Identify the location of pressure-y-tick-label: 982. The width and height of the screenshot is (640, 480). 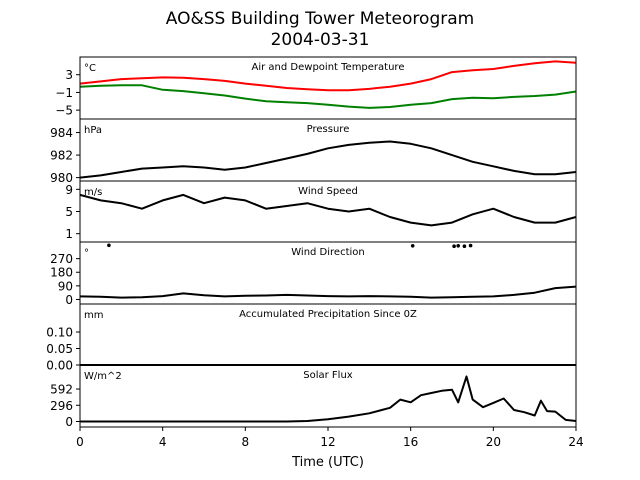
(61, 156).